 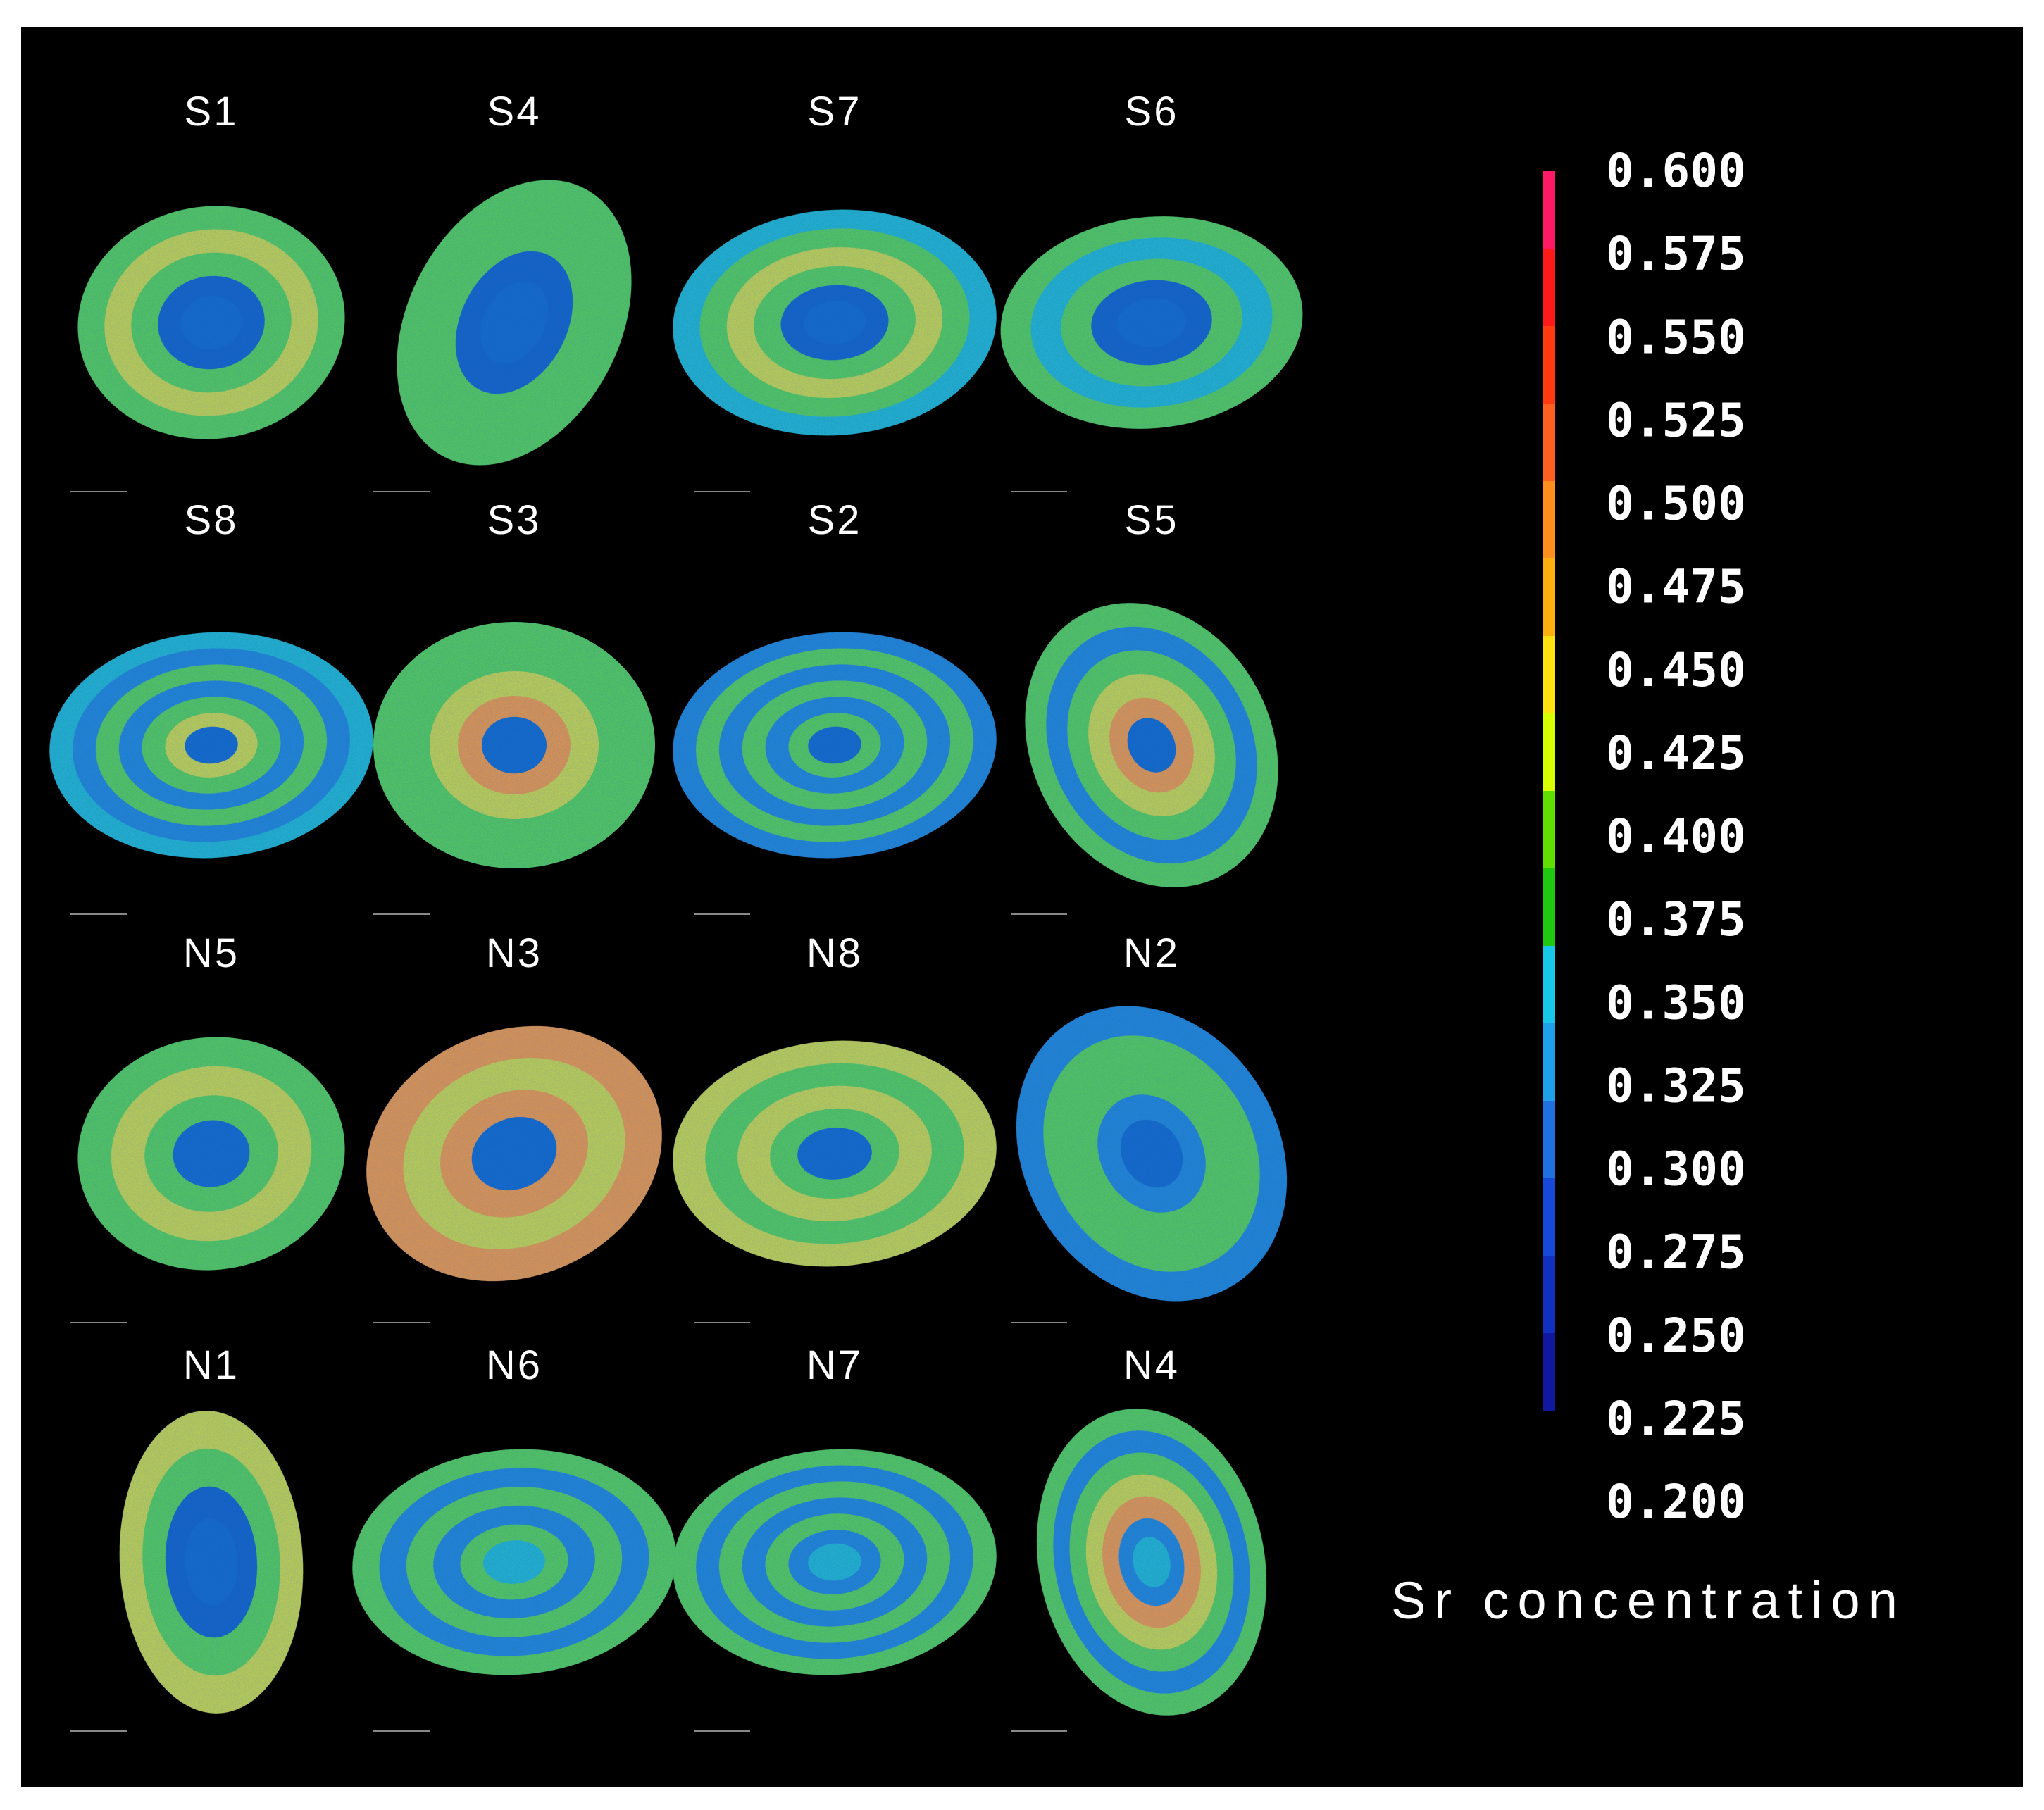 What do you see at coordinates (514, 1365) in the screenshot?
I see `sample-label: N6` at bounding box center [514, 1365].